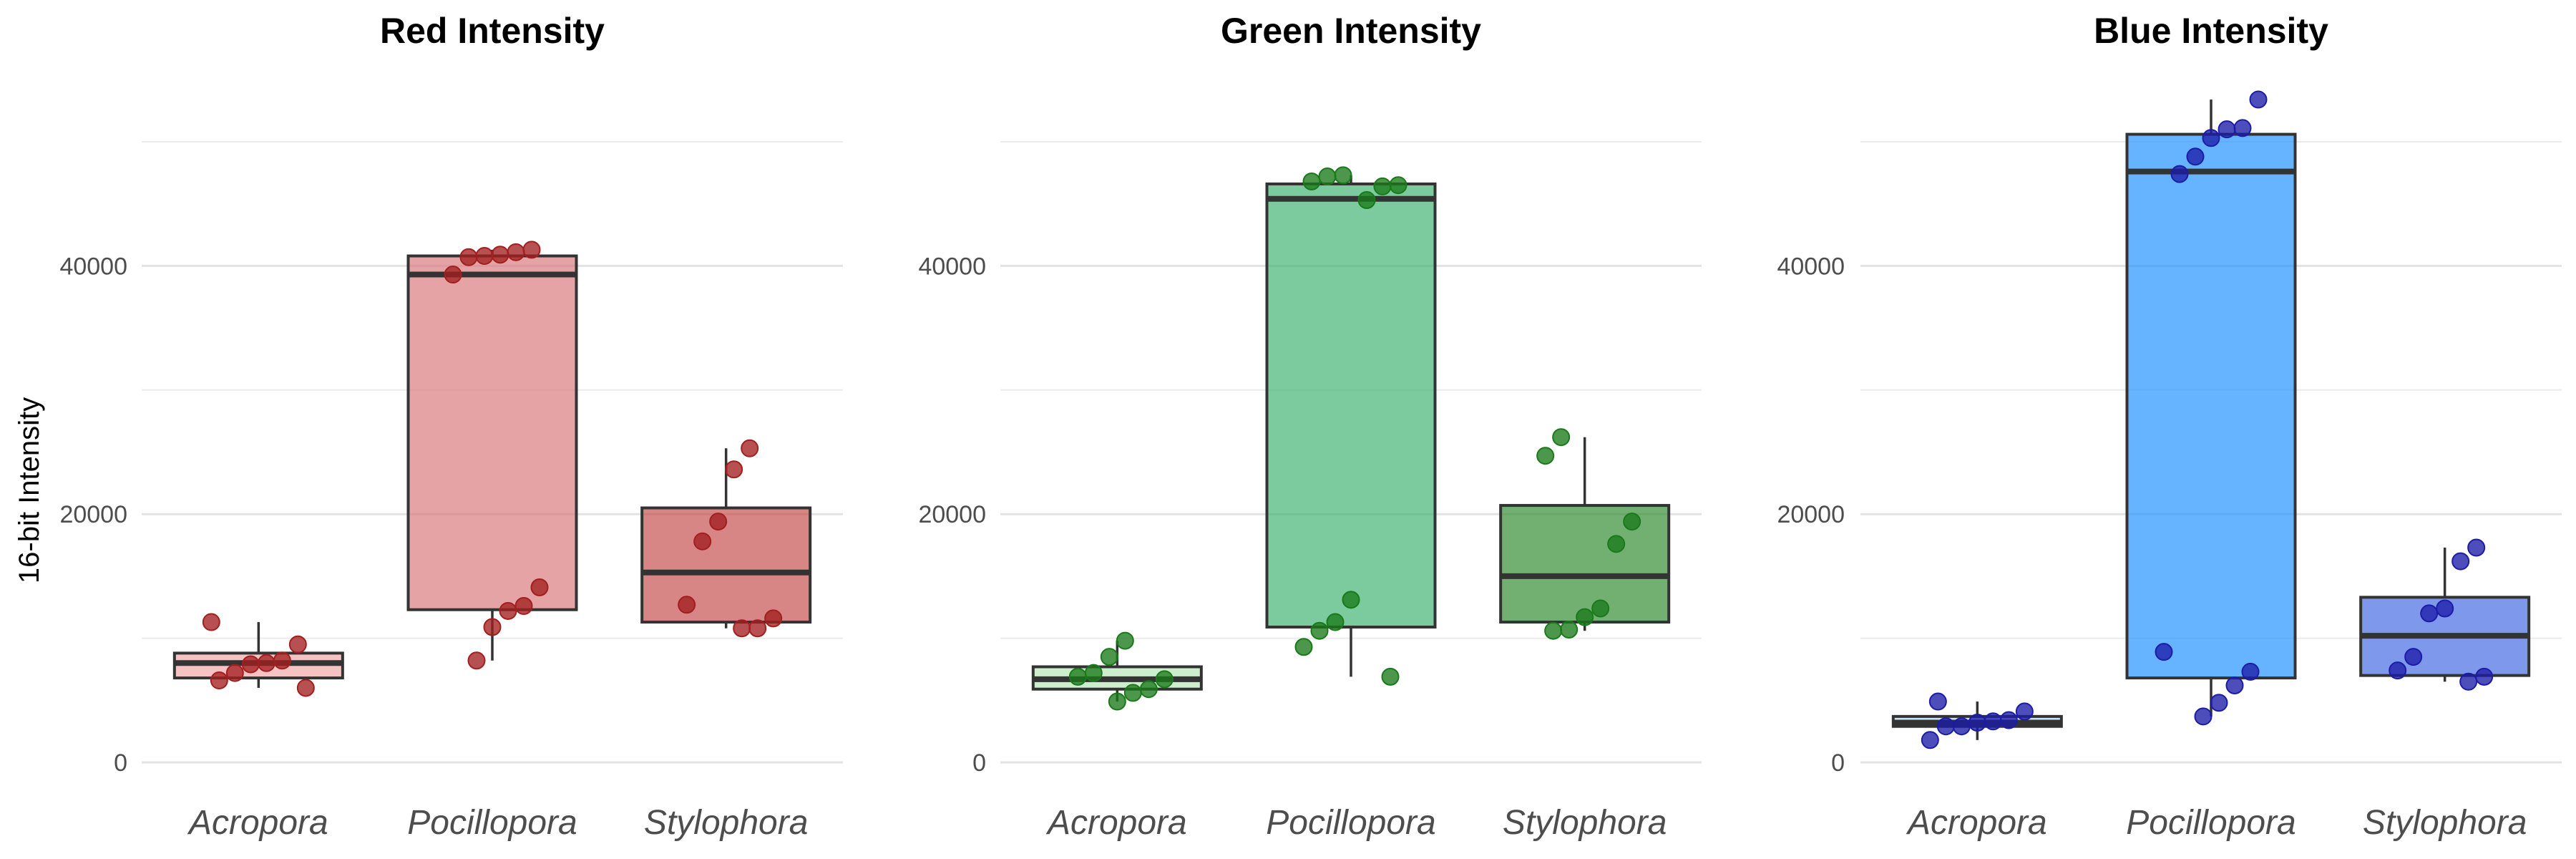 The height and width of the screenshot is (859, 2576). What do you see at coordinates (492, 31) in the screenshot?
I see `panel-title: Red Intensity` at bounding box center [492, 31].